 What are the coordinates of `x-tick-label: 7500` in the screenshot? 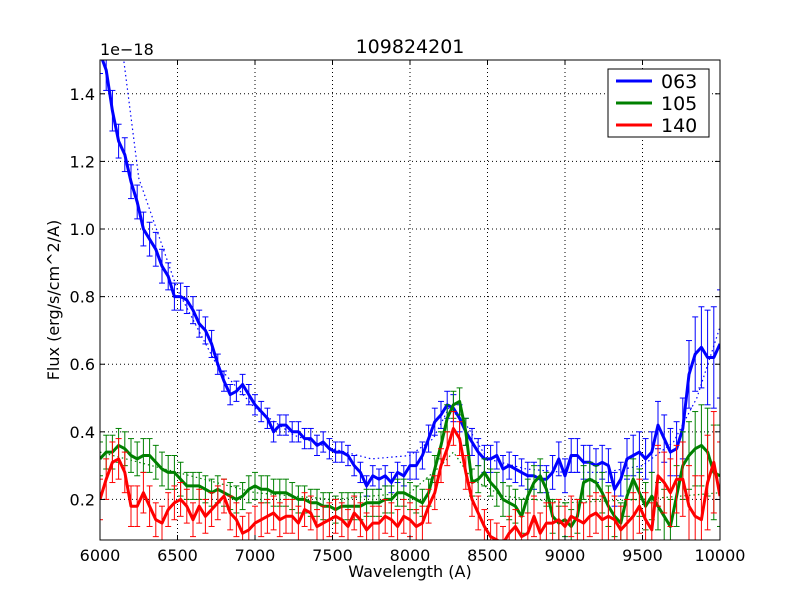 It's located at (332, 555).